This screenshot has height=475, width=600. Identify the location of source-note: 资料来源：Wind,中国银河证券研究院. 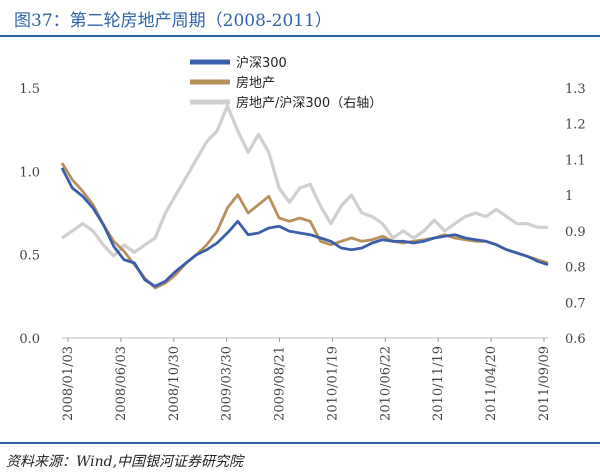
(125, 462).